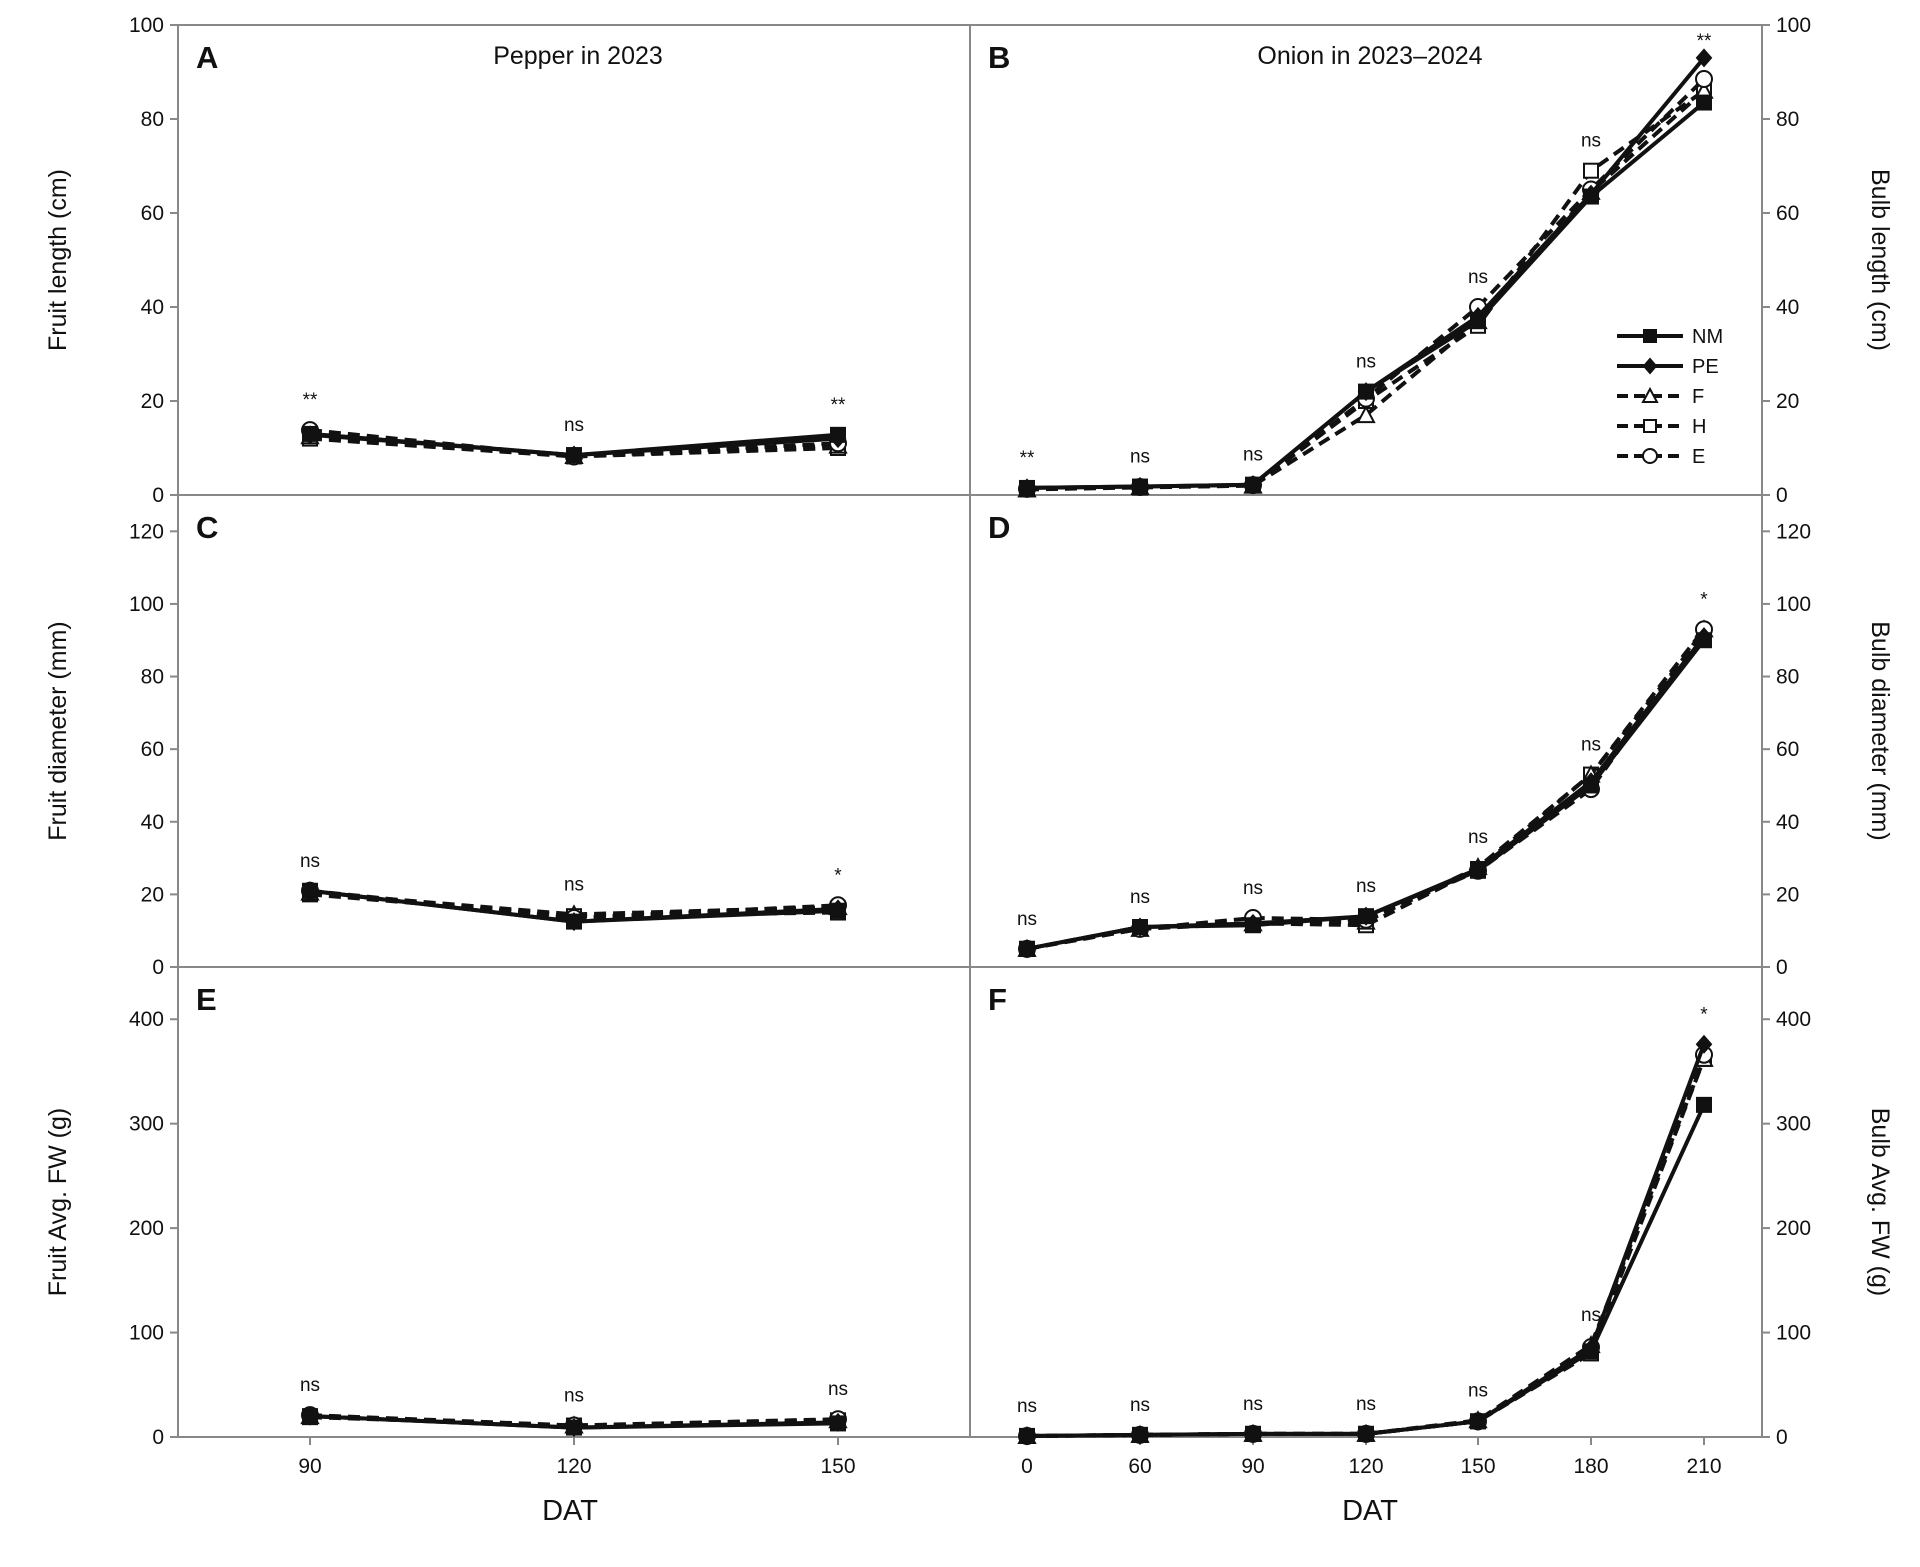 The image size is (1920, 1567). Describe the element at coordinates (1477, 1466) in the screenshot. I see `x-tick-label: 150` at that location.